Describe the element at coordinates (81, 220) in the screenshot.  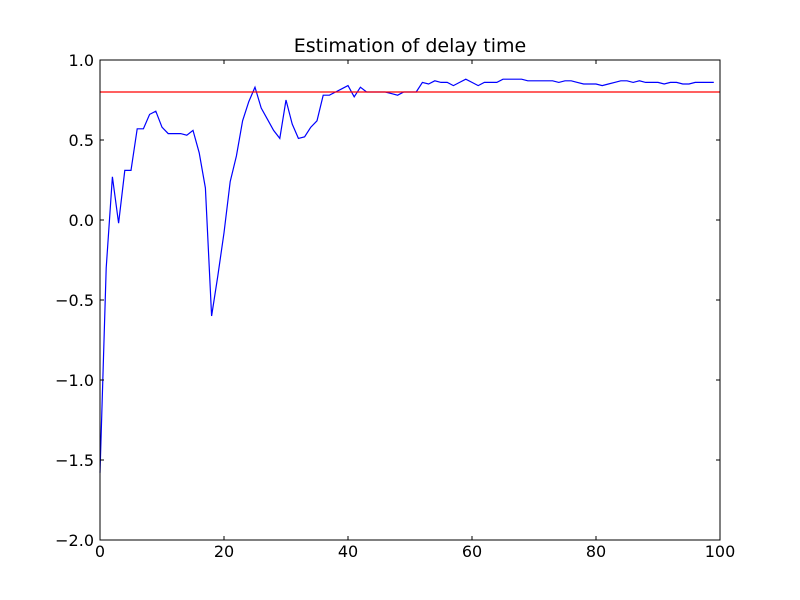
I see `y-tick-label: 0.0` at that location.